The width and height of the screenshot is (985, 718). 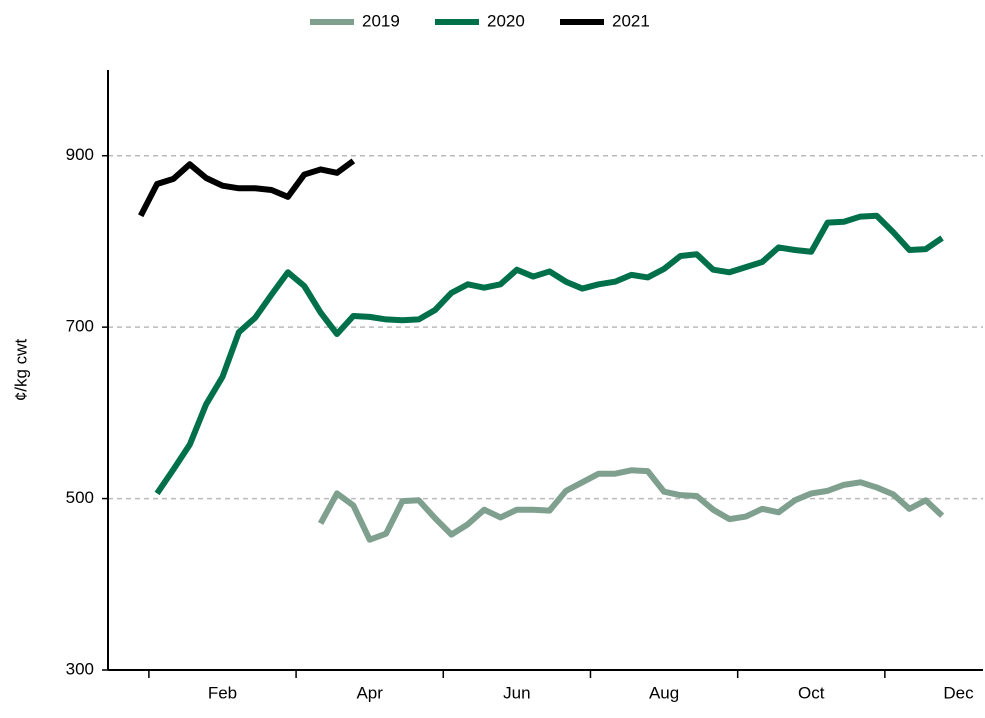 What do you see at coordinates (381, 20) in the screenshot?
I see `legend-label: 2019` at bounding box center [381, 20].